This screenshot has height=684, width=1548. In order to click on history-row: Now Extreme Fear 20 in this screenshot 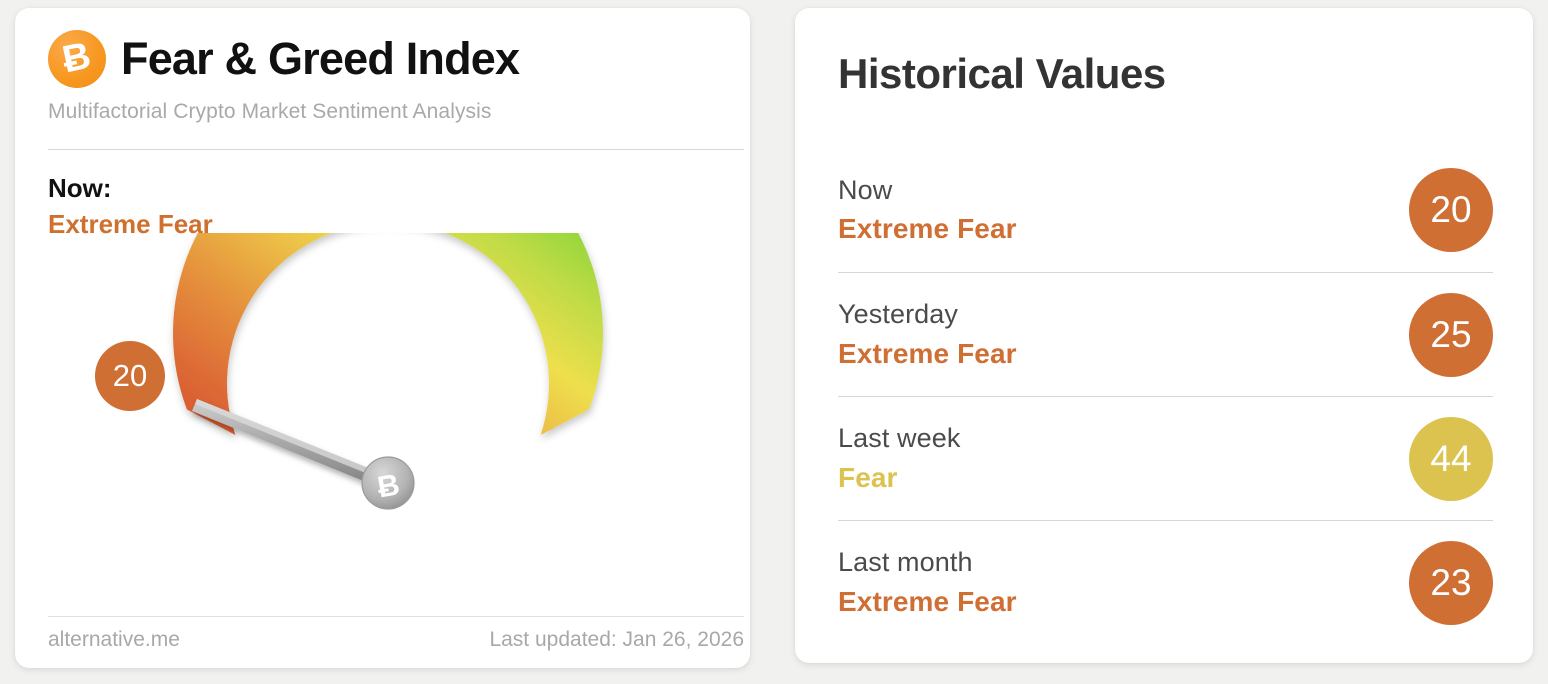, I will do `click(1165, 210)`.